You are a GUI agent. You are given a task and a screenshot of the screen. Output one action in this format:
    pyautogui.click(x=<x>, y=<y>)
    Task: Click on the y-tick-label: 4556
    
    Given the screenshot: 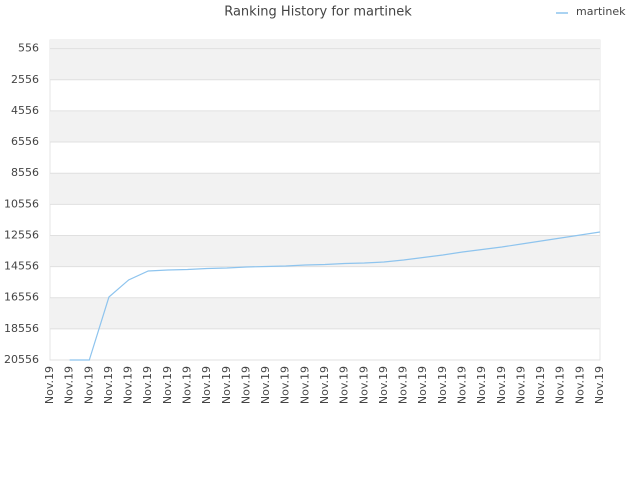 What is the action you would take?
    pyautogui.click(x=25, y=110)
    